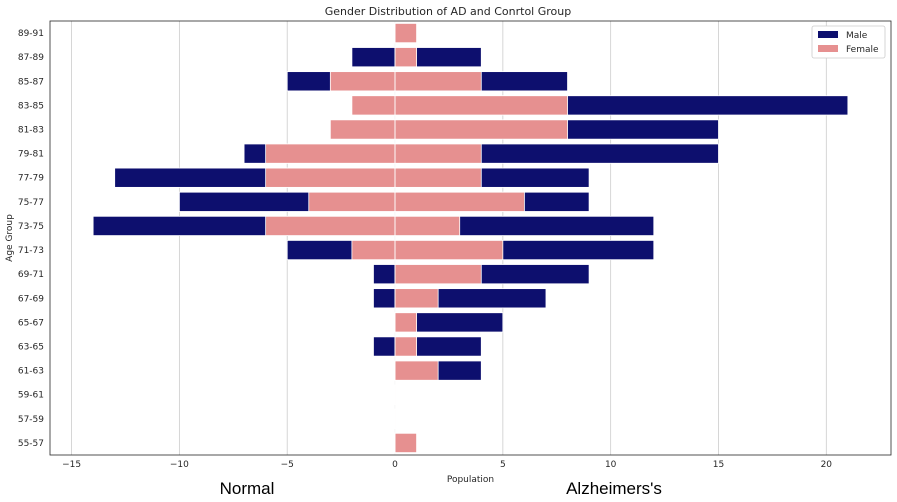 The image size is (897, 502). What do you see at coordinates (31, 203) in the screenshot?
I see `y-tick-label: 75-77` at bounding box center [31, 203].